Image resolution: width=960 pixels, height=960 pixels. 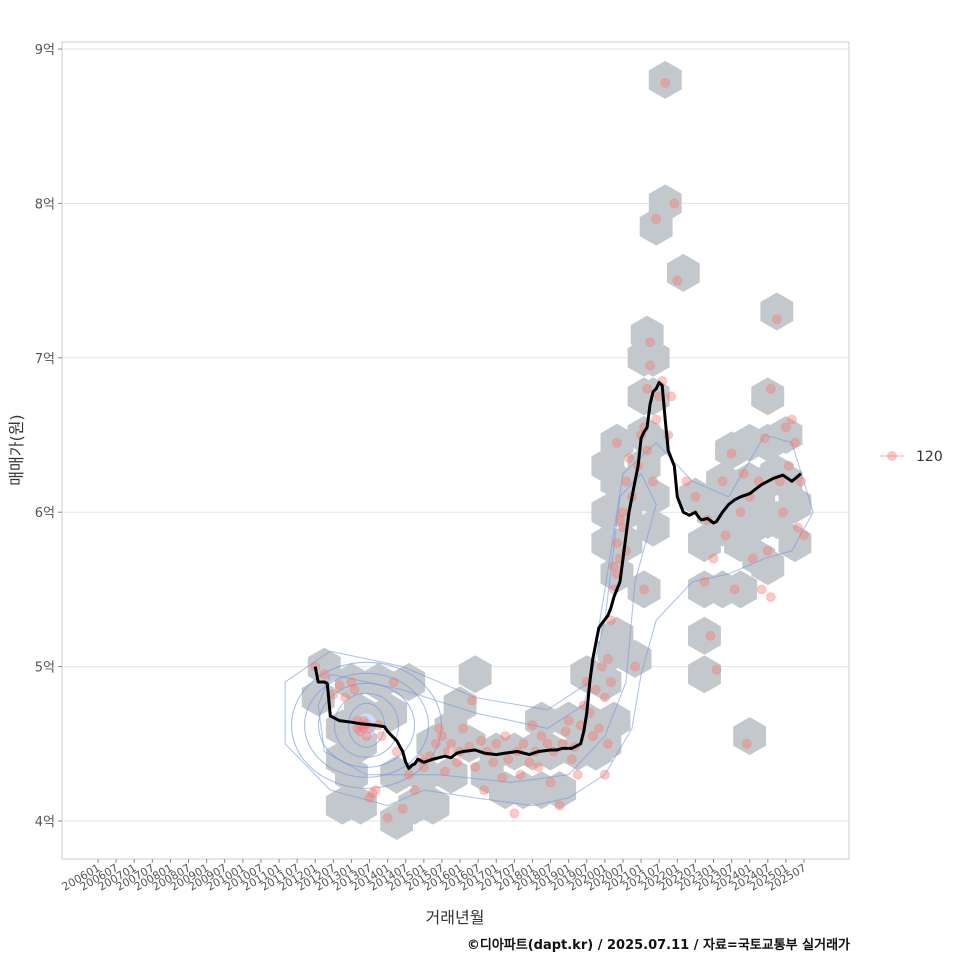 What do you see at coordinates (911, 457) in the screenshot?
I see `legend: 120` at bounding box center [911, 457].